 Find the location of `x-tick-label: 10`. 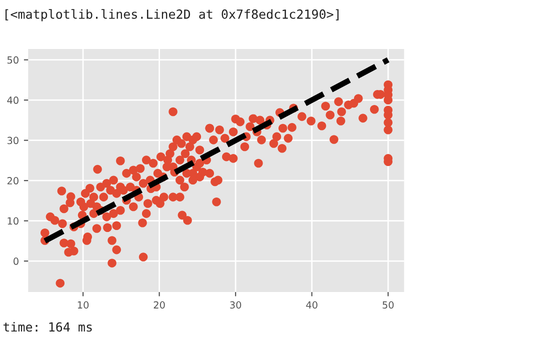

x-tick-label: 10 is located at coordinates (83, 305).